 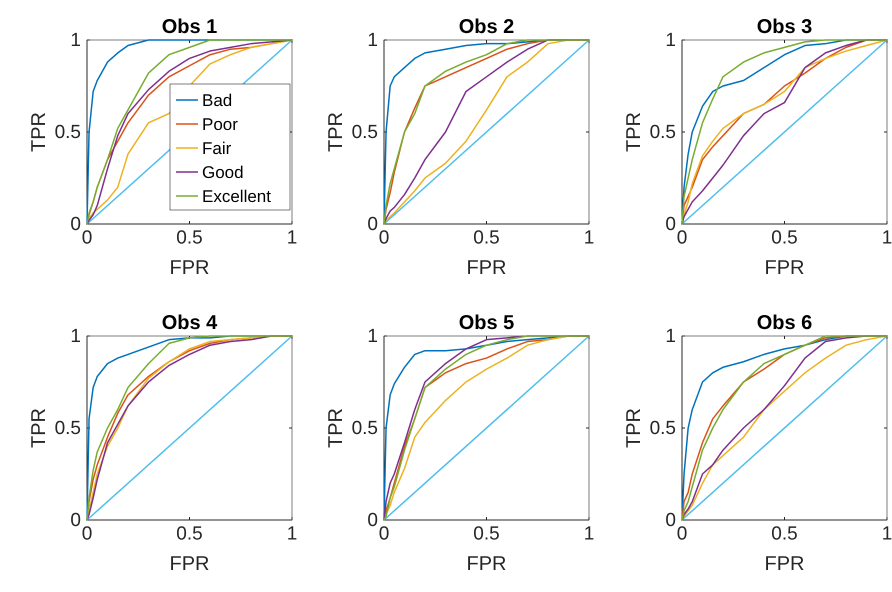 I want to click on legend-label: Poor, so click(x=220, y=124).